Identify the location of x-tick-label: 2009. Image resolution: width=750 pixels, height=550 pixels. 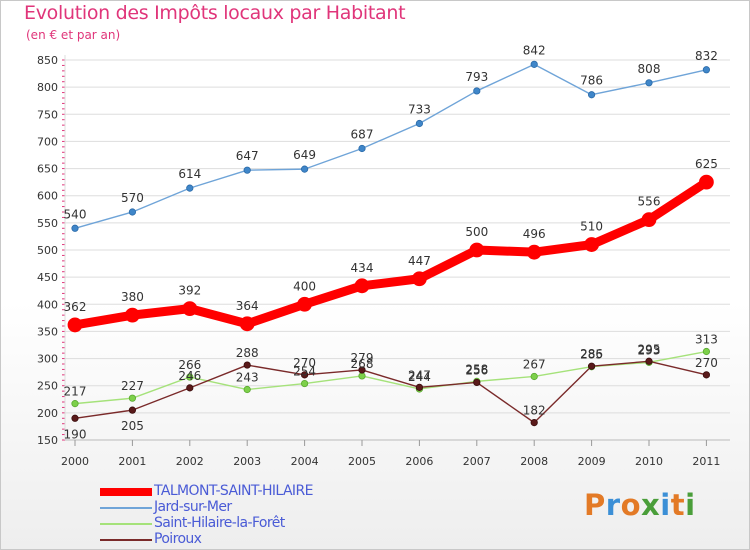
(592, 461).